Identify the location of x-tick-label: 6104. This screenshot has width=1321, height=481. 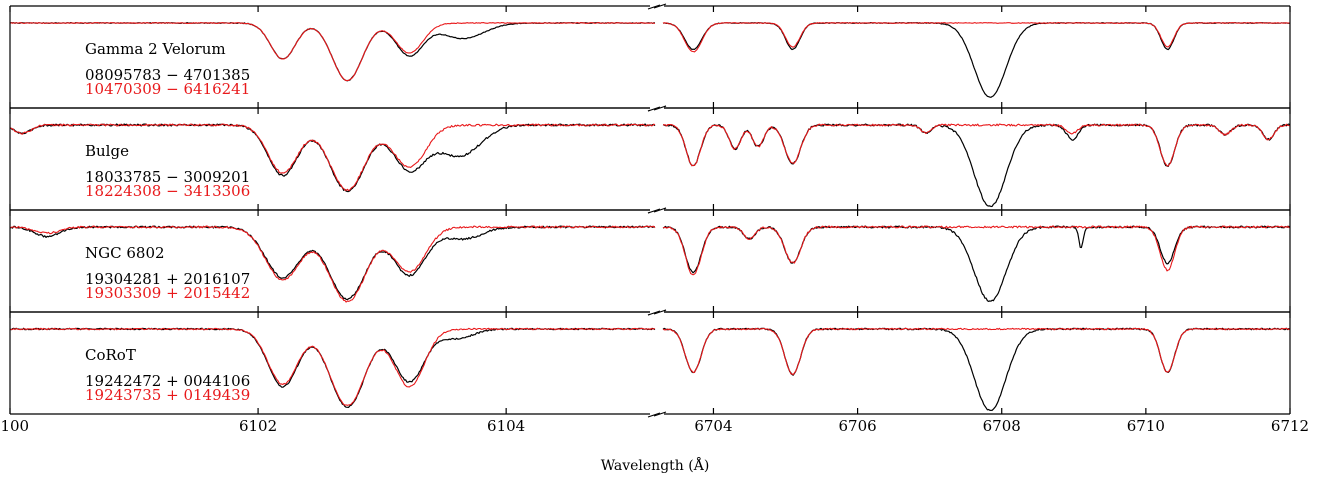
(506, 426).